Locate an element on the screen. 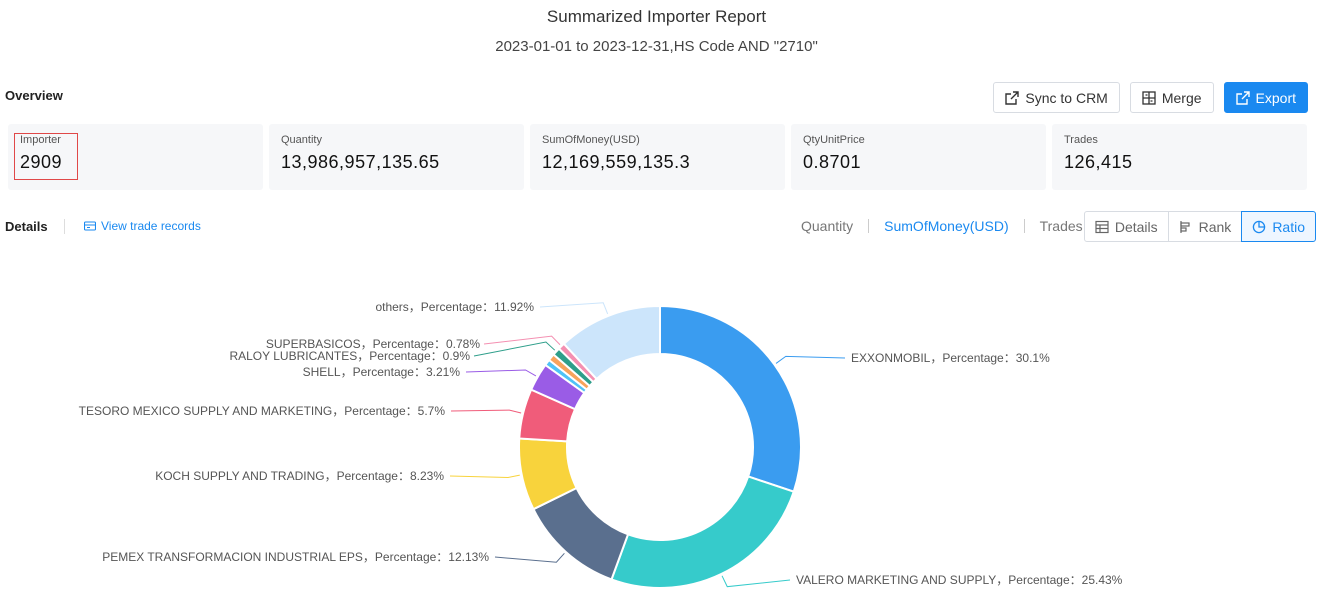 Image resolution: width=1323 pixels, height=599 pixels. pie-chart-icon is located at coordinates (1259, 226).